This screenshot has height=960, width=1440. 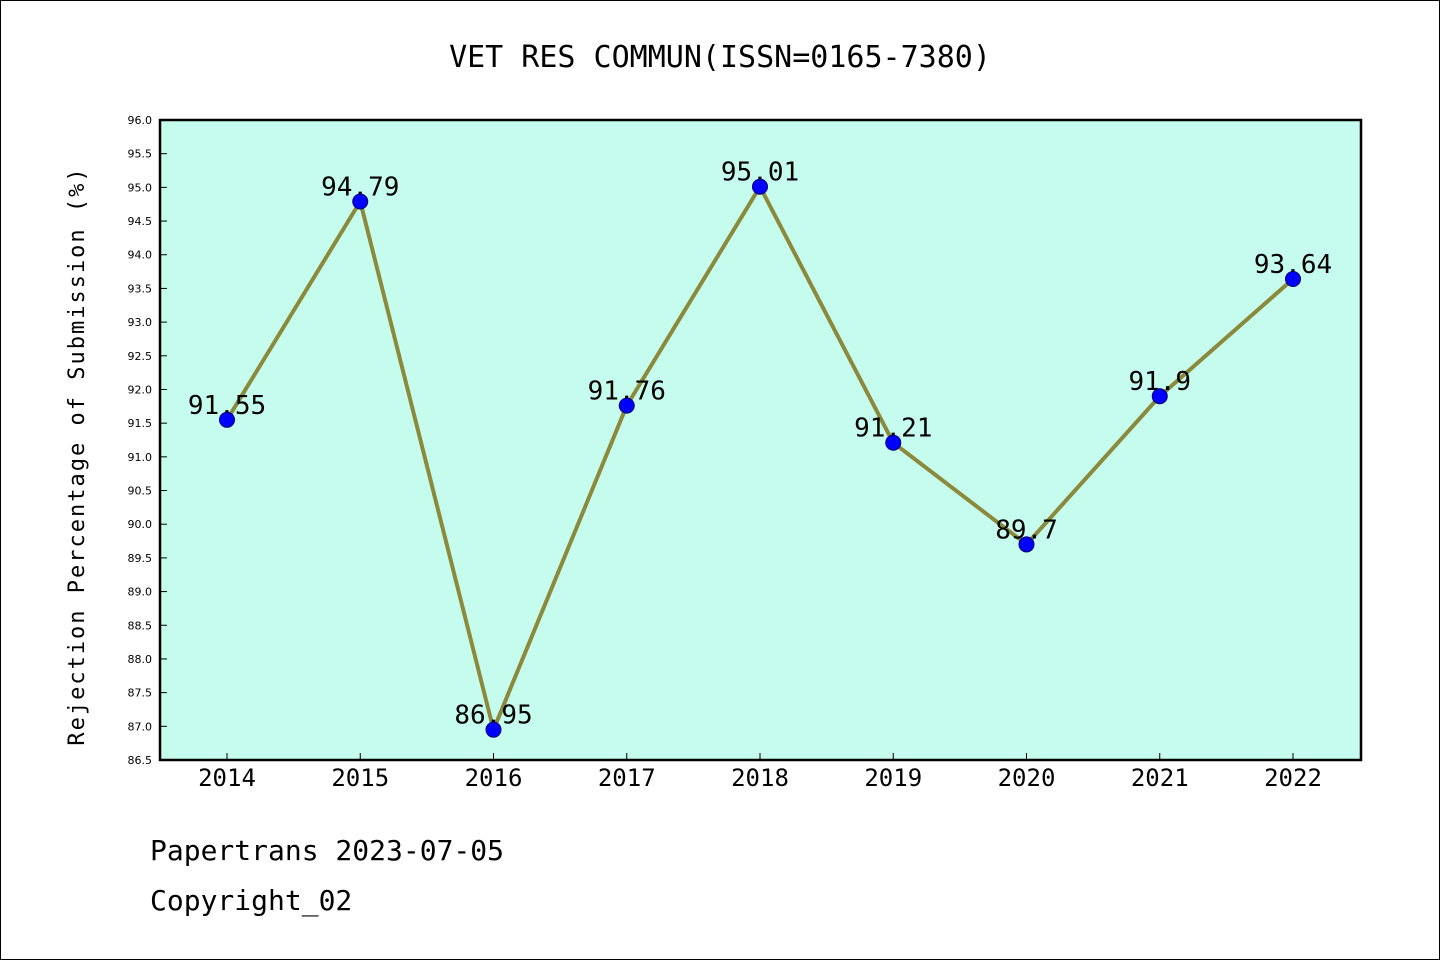 I want to click on footer-copyright: Copyright_02, so click(x=251, y=900).